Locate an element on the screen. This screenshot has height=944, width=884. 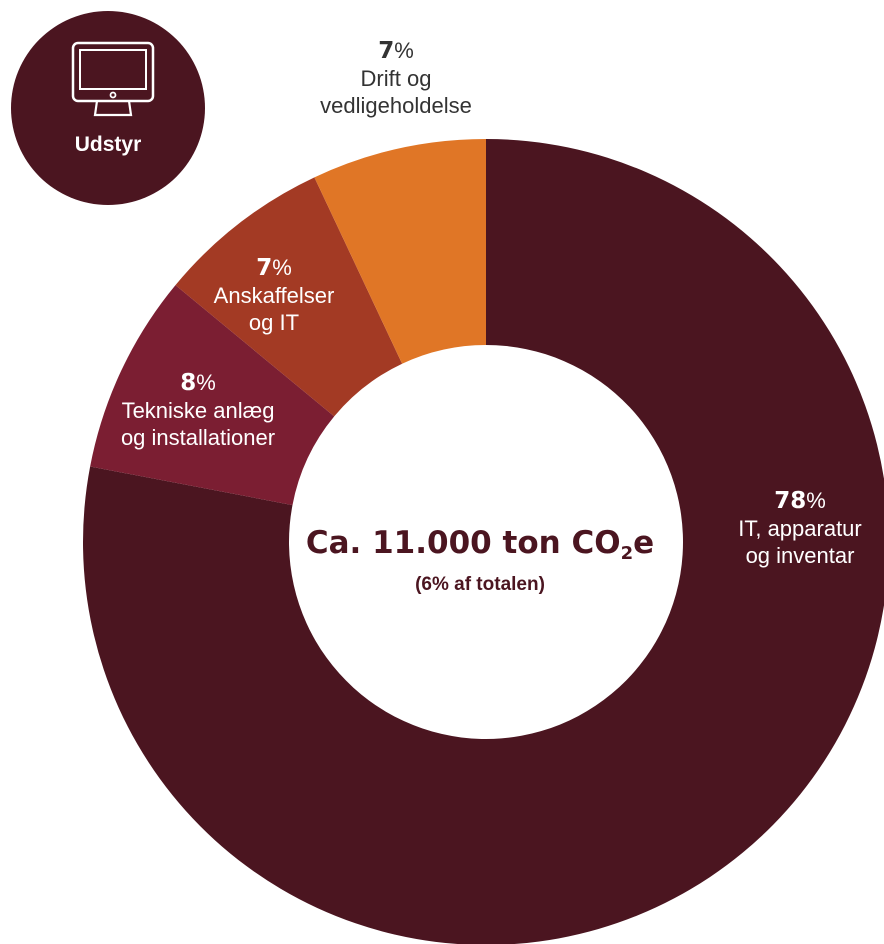
slice-label-drift: 7% Drift og vedligeholdelse is located at coordinates (396, 78).